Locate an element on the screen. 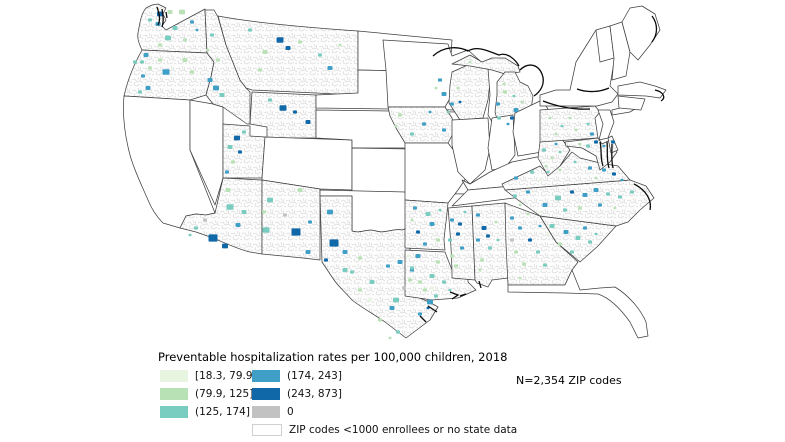  state-la is located at coordinates (440, 275).